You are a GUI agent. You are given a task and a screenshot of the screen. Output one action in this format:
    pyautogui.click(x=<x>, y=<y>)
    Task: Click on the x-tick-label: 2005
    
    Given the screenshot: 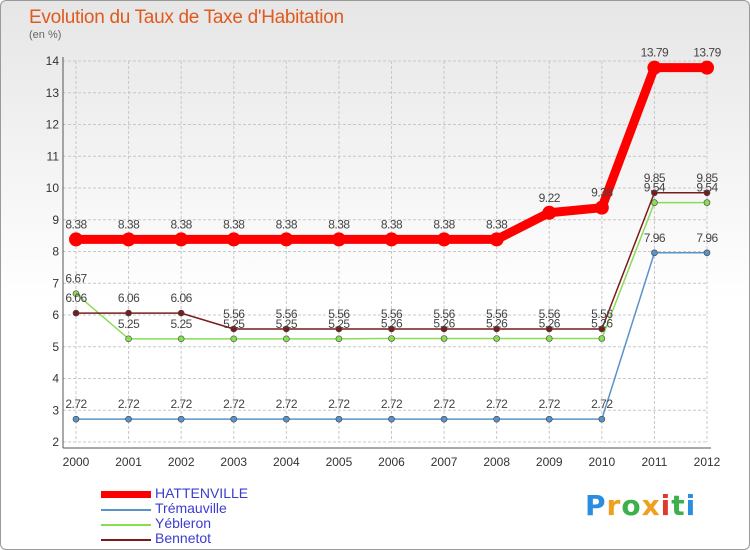 What is the action you would take?
    pyautogui.click(x=339, y=462)
    